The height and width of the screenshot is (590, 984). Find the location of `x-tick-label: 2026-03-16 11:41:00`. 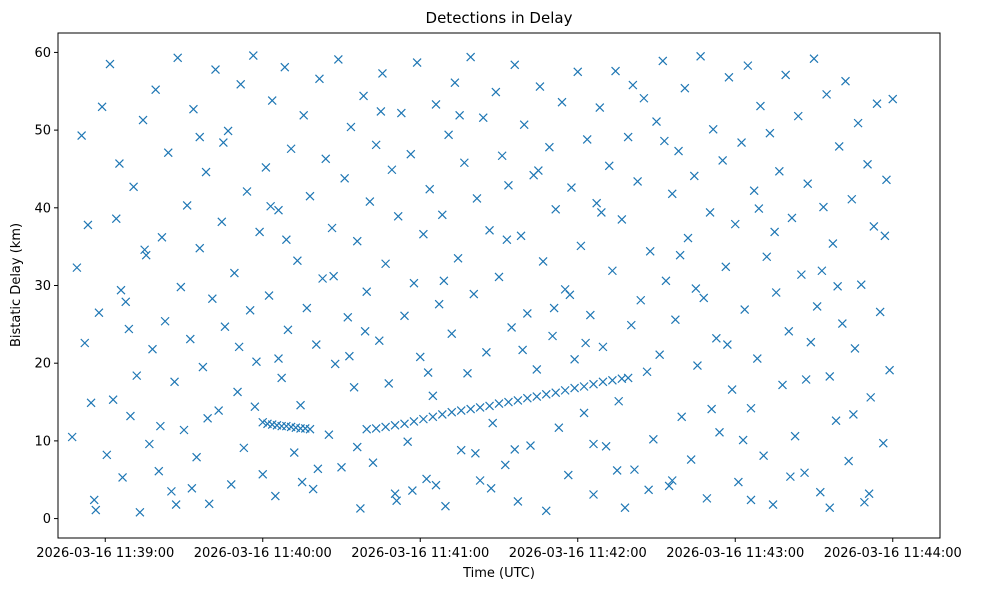

x-tick-label: 2026-03-16 11:41:00 is located at coordinates (420, 553).